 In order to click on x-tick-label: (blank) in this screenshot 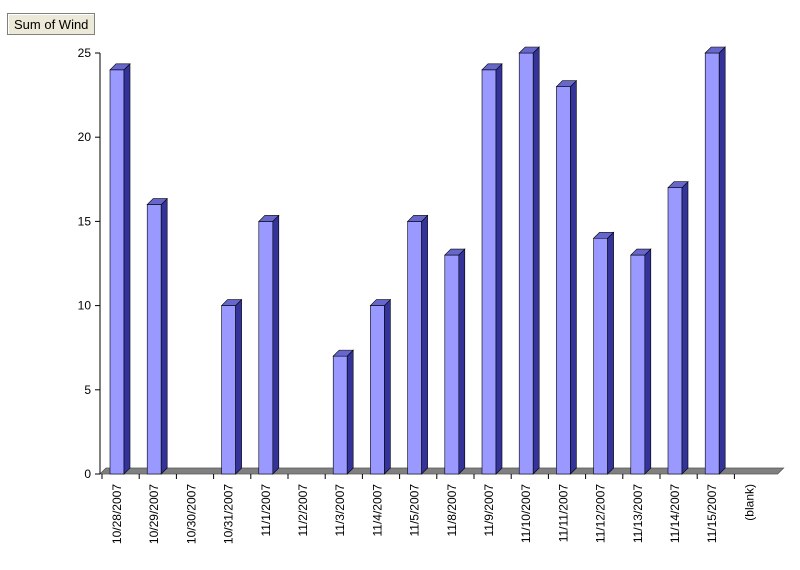, I will do `click(749, 502)`.